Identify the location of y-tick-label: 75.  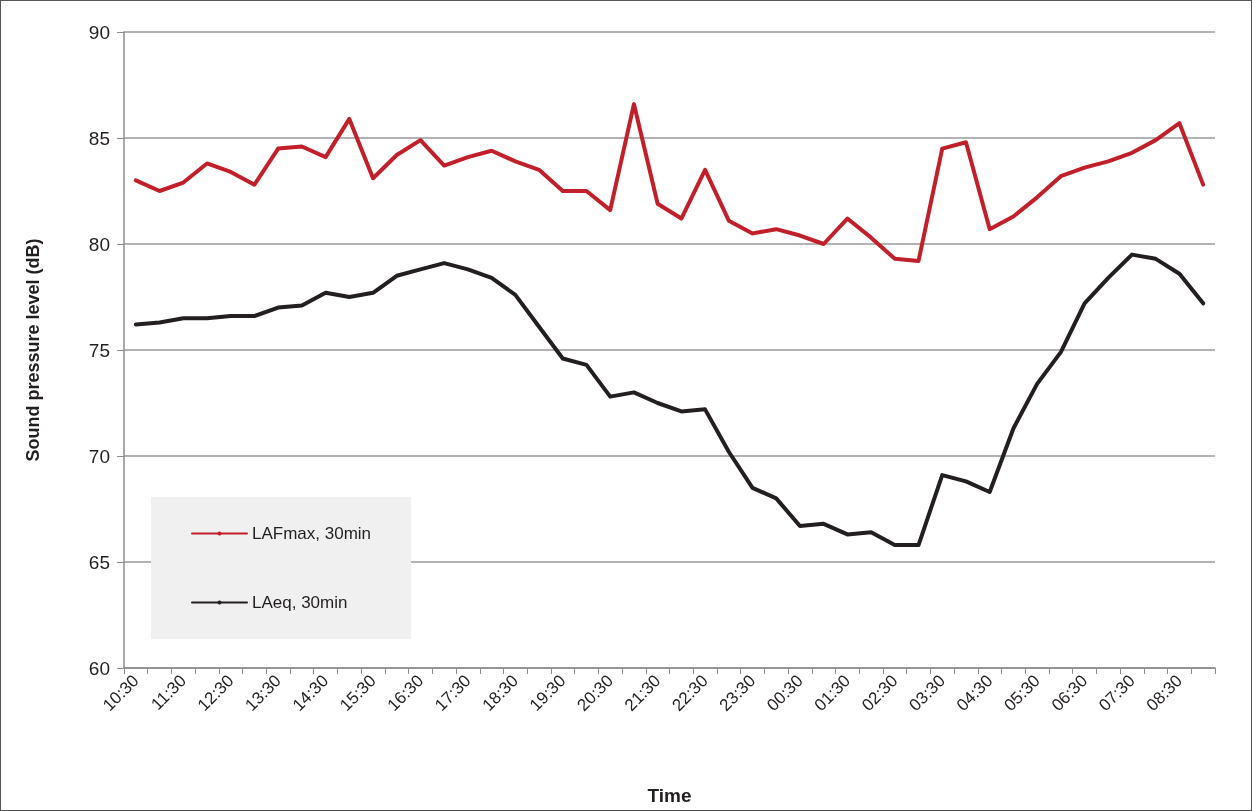
(99, 350).